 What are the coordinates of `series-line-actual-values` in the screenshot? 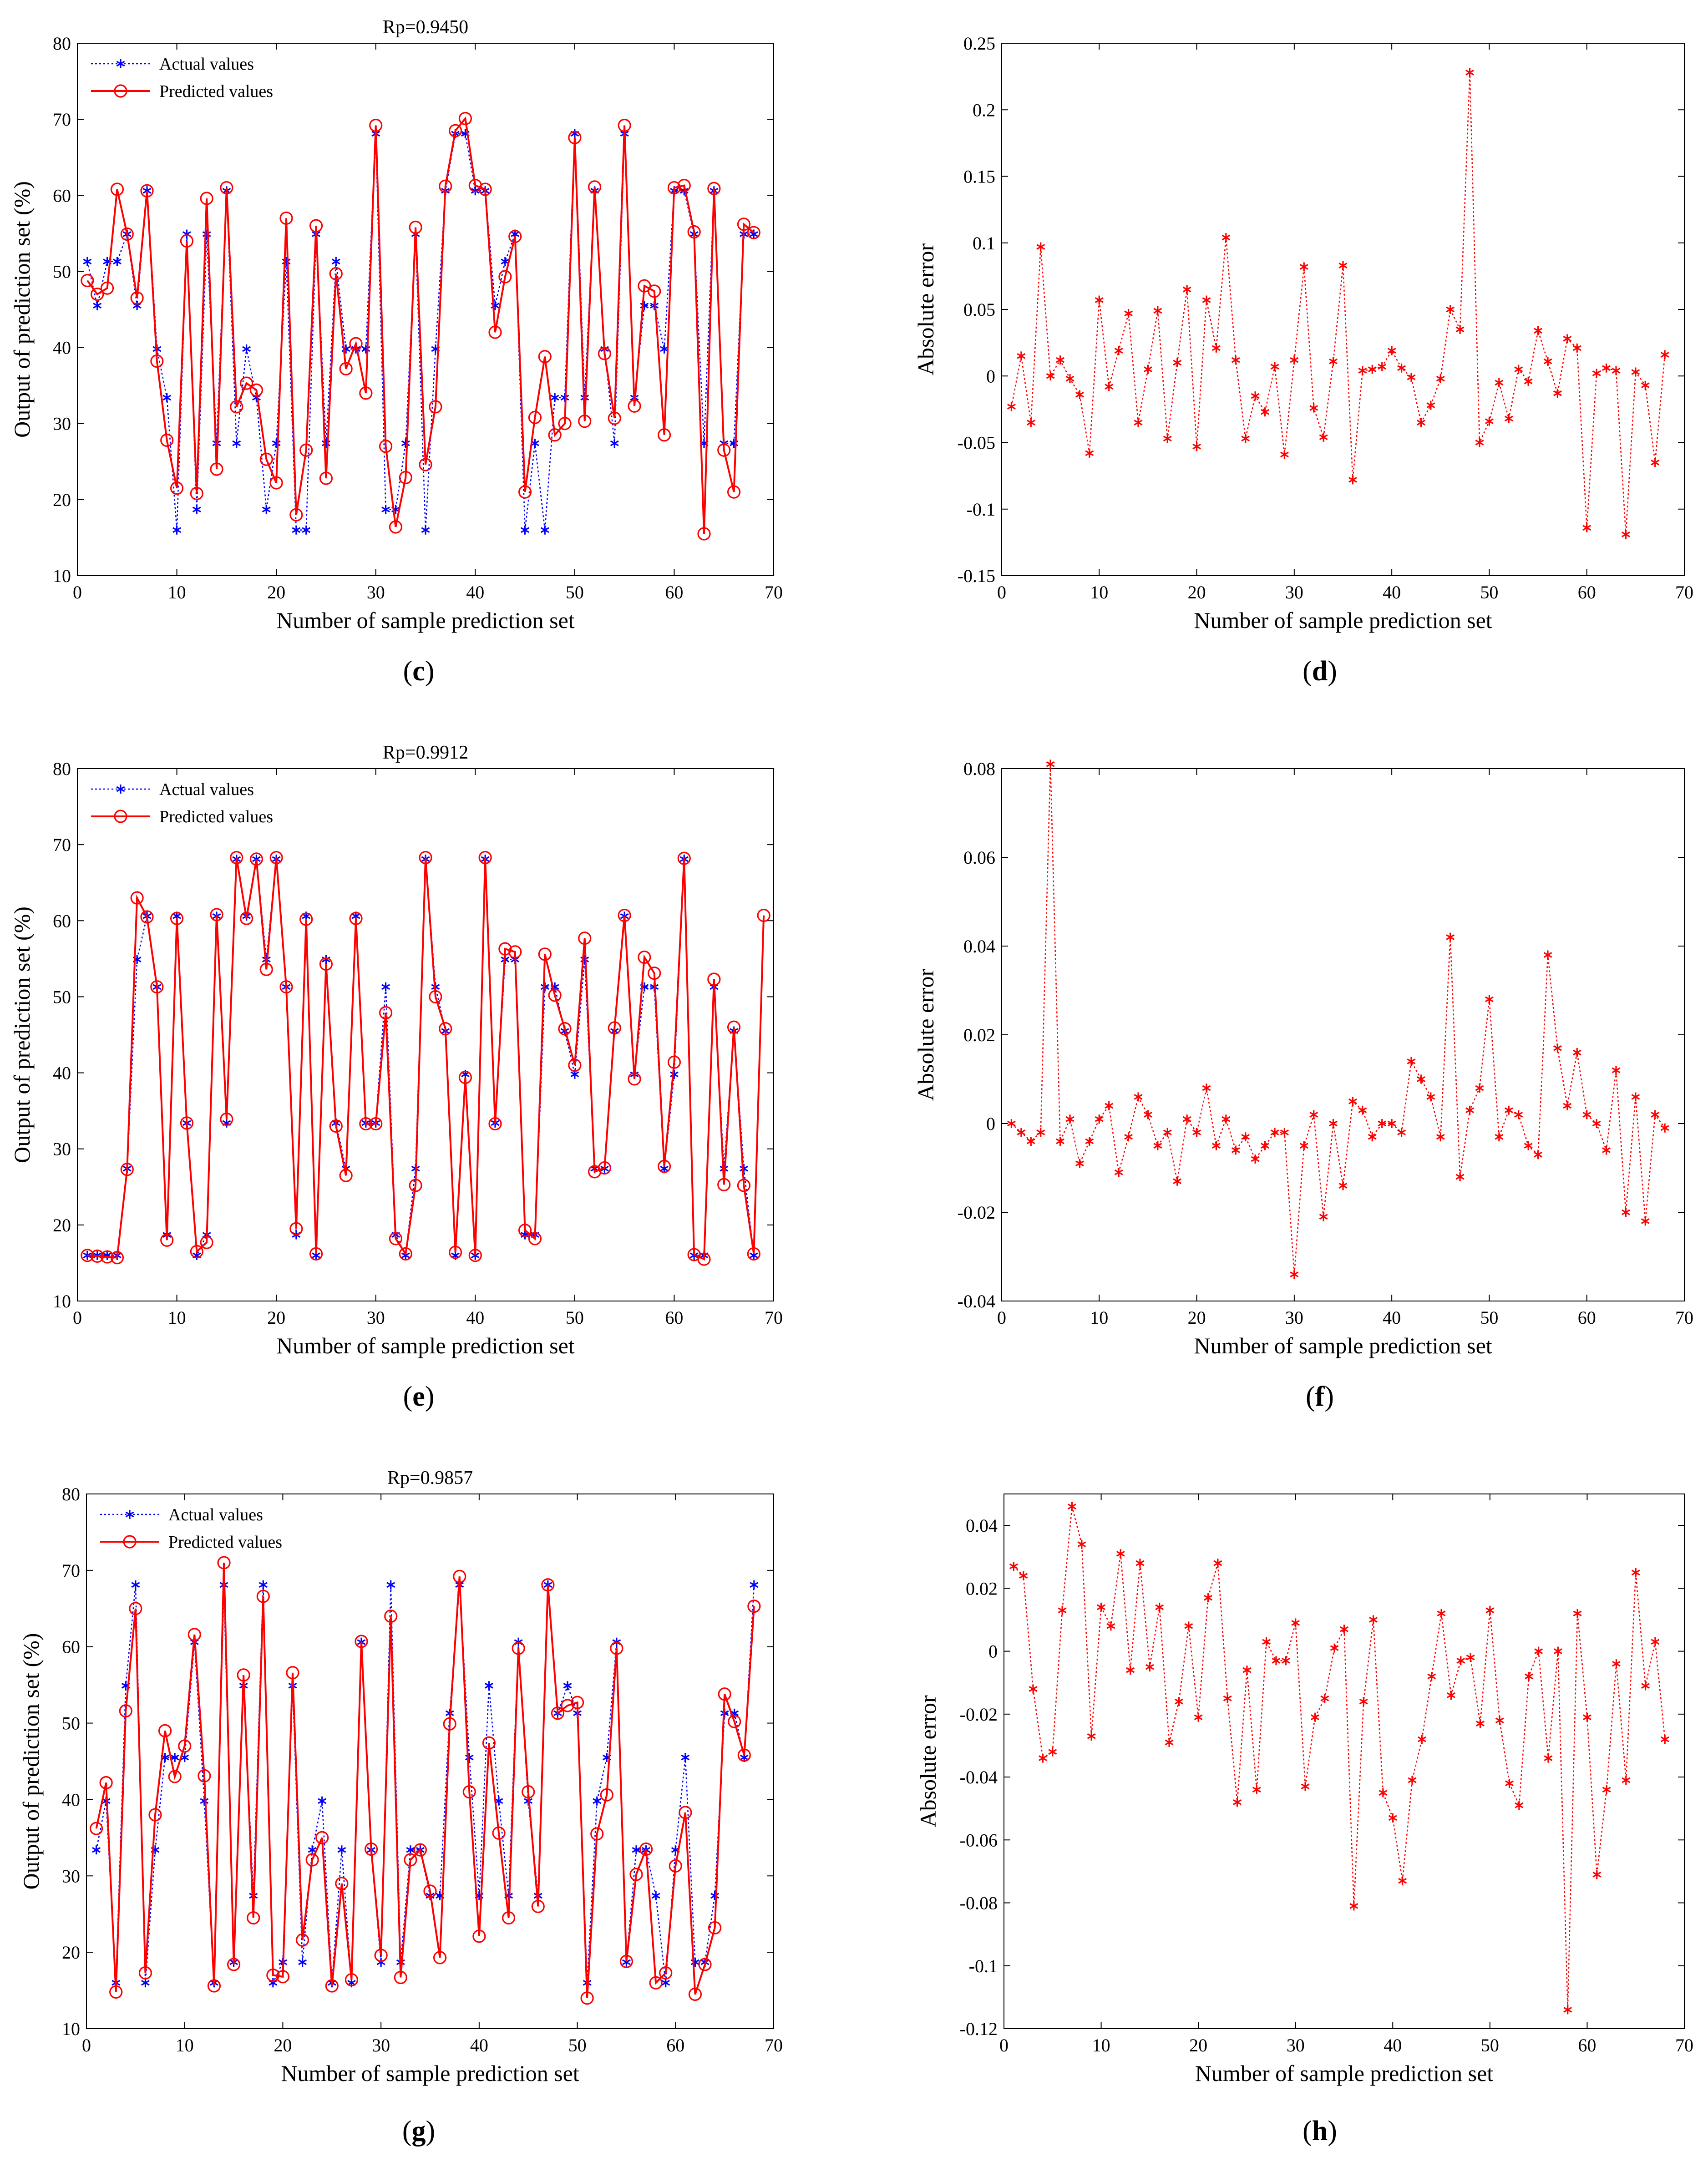 It's located at (421, 1058).